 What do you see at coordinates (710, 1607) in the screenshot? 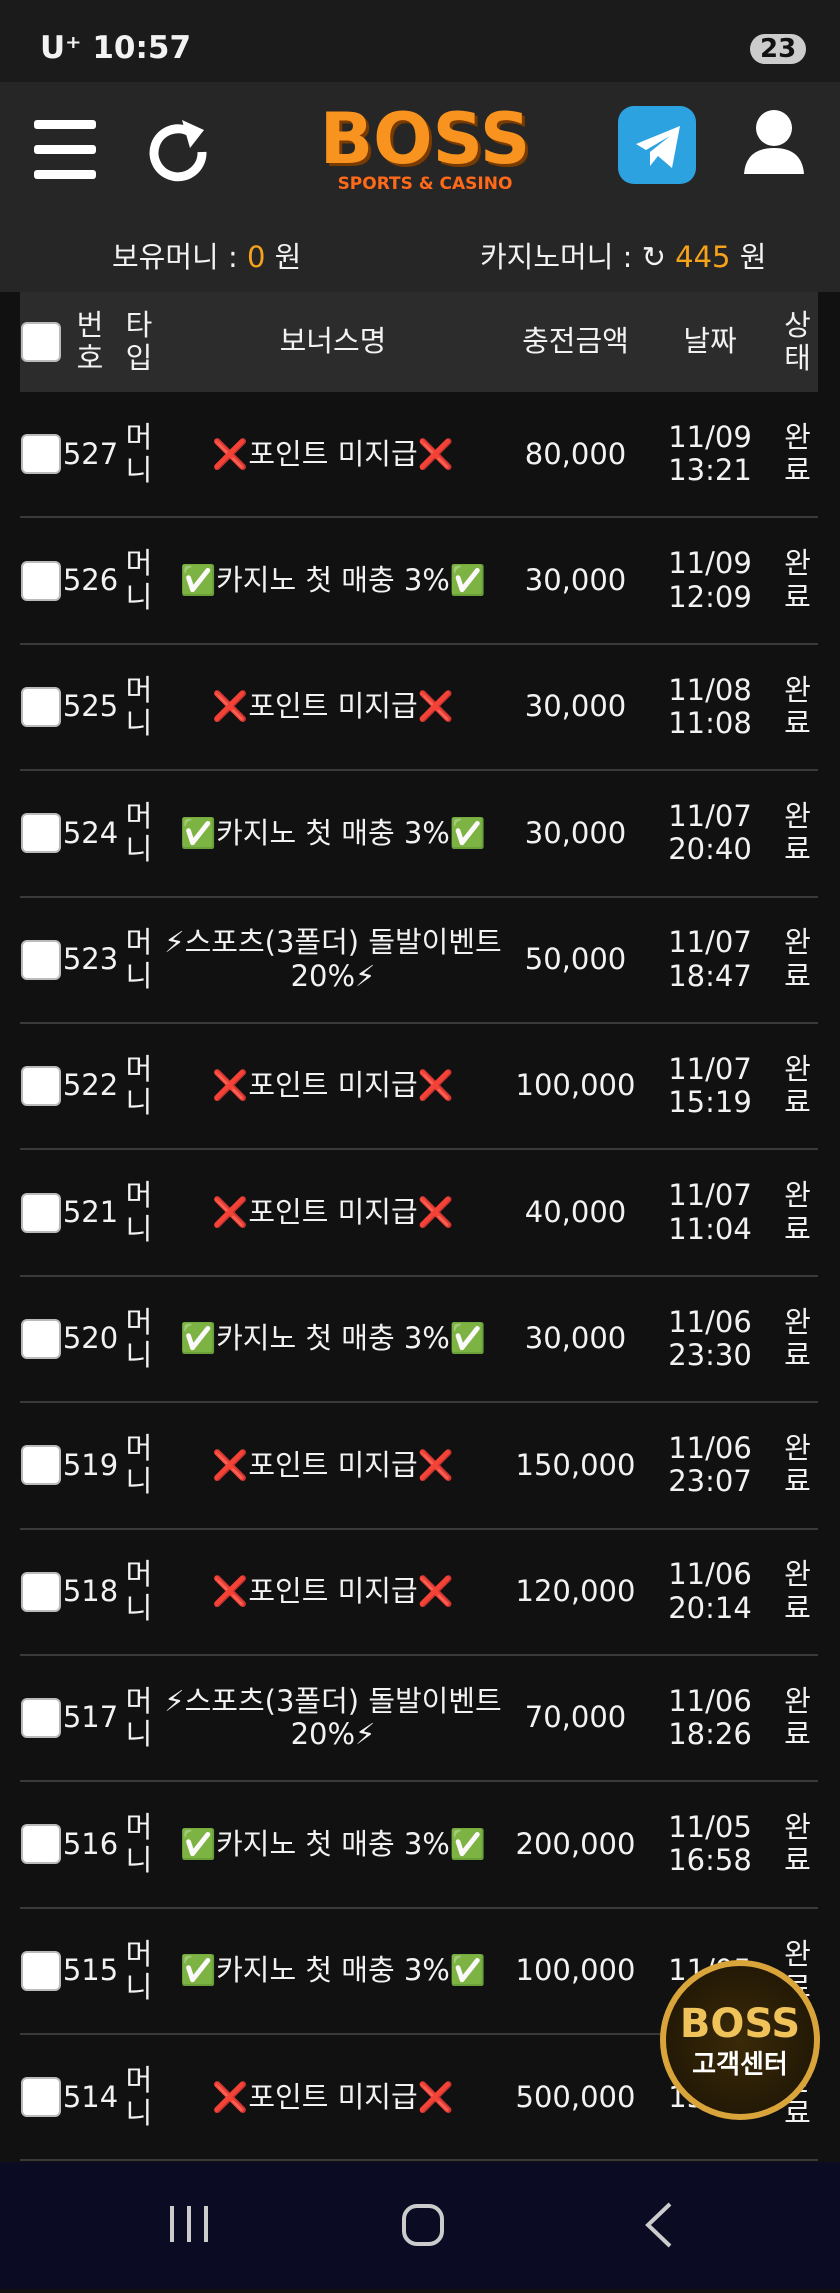
I see `time: 20:14` at bounding box center [710, 1607].